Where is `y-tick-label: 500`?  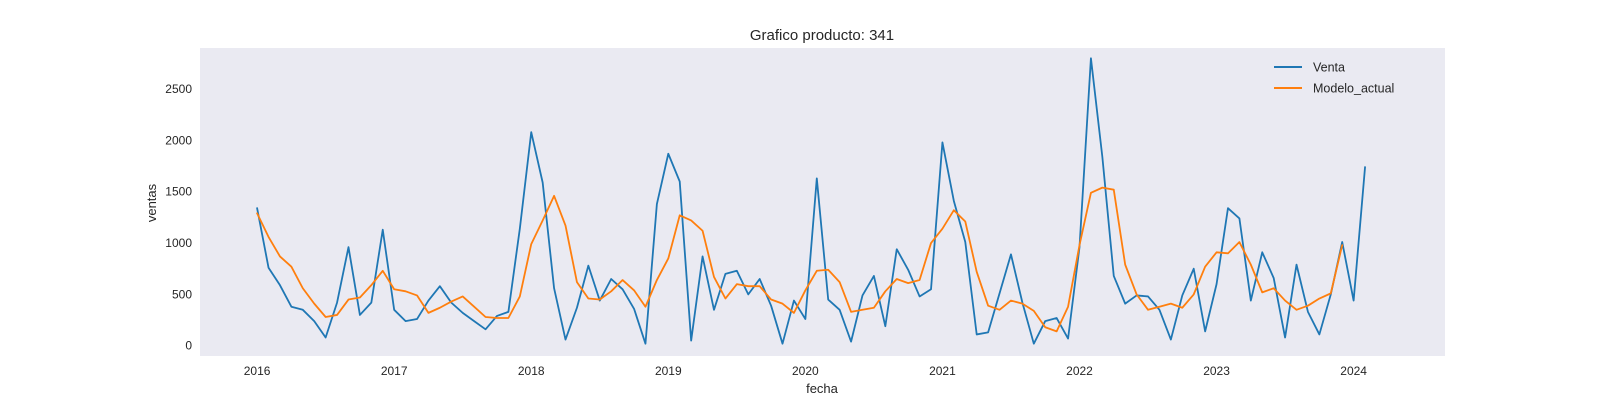 y-tick-label: 500 is located at coordinates (182, 294).